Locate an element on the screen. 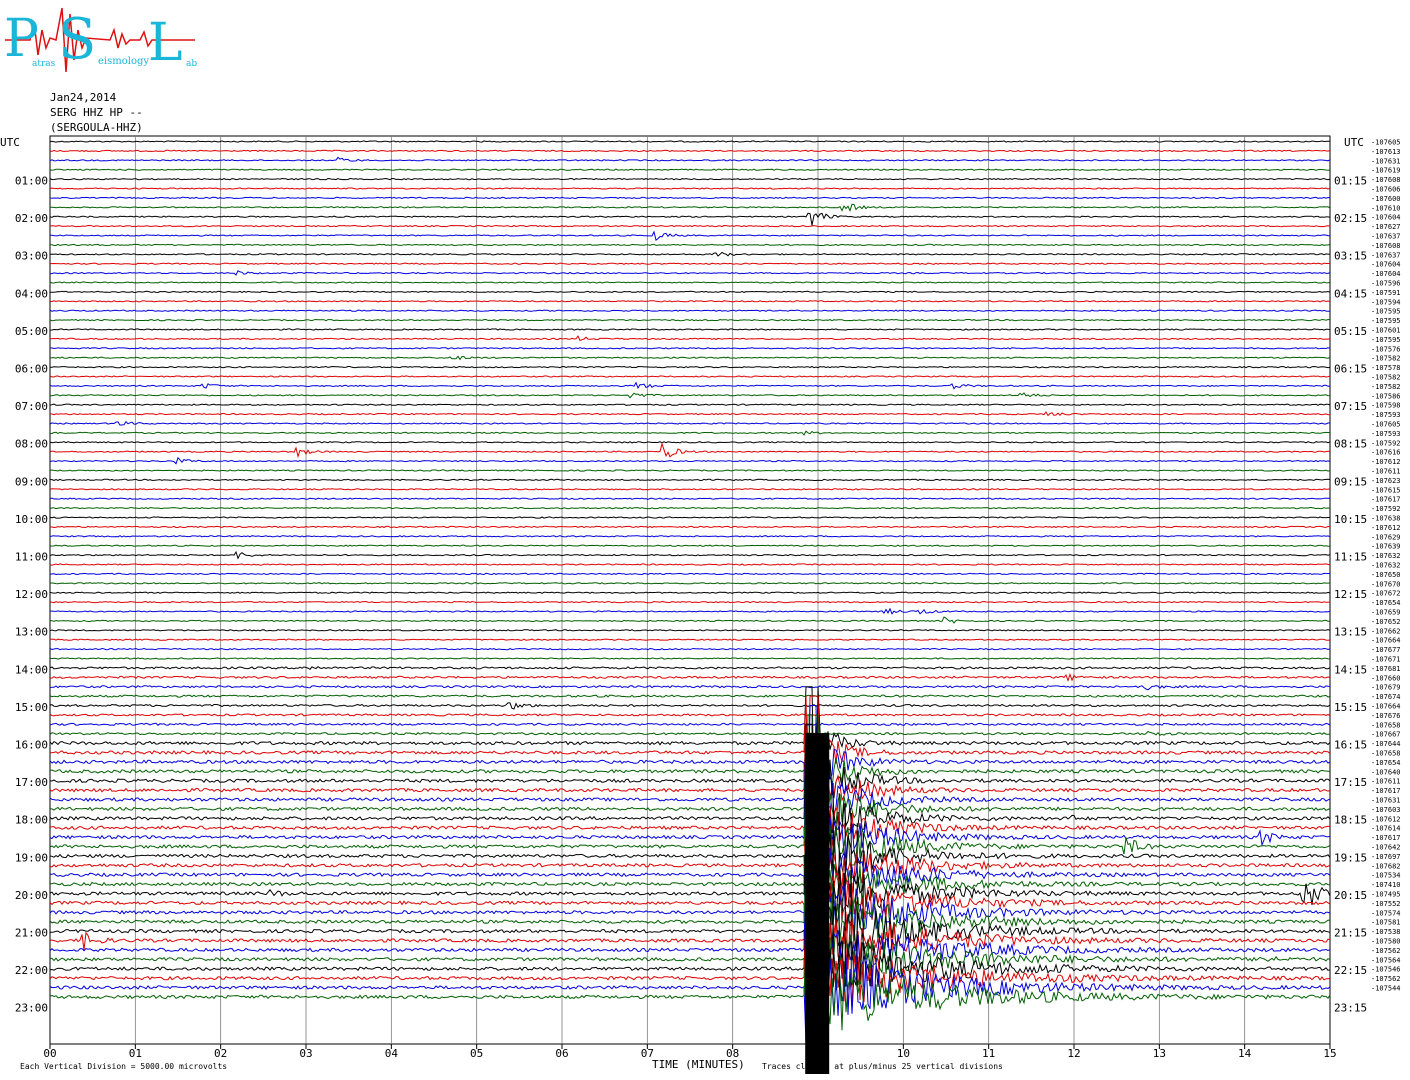 The height and width of the screenshot is (1080, 1410). left-hour-label: 16:00 is located at coordinates (31, 745).